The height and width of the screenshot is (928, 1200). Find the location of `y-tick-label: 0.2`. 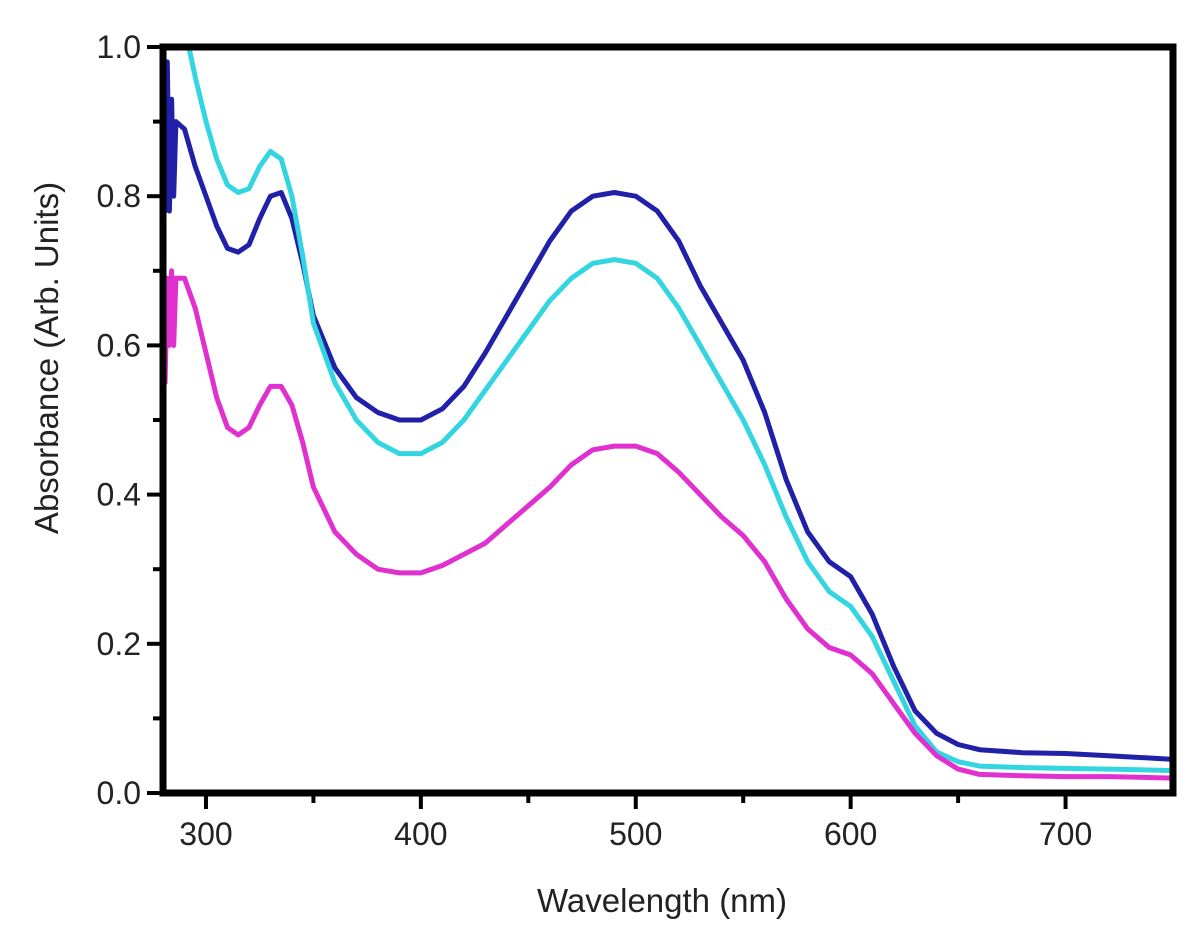

y-tick-label: 0.2 is located at coordinates (119, 644).